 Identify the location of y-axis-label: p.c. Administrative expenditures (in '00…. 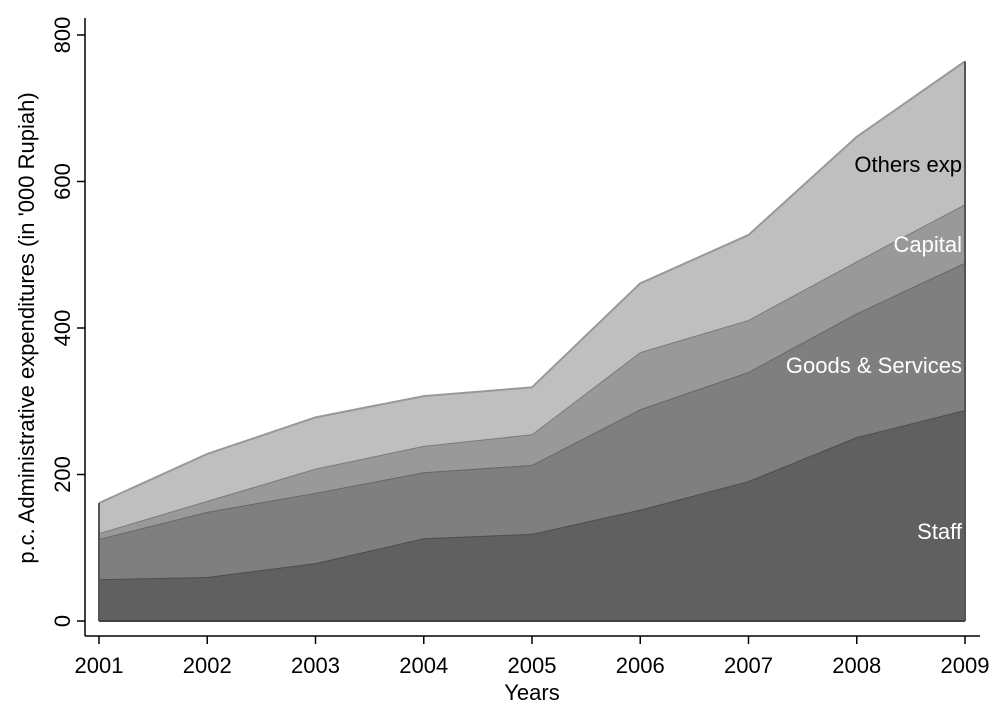
(26, 327).